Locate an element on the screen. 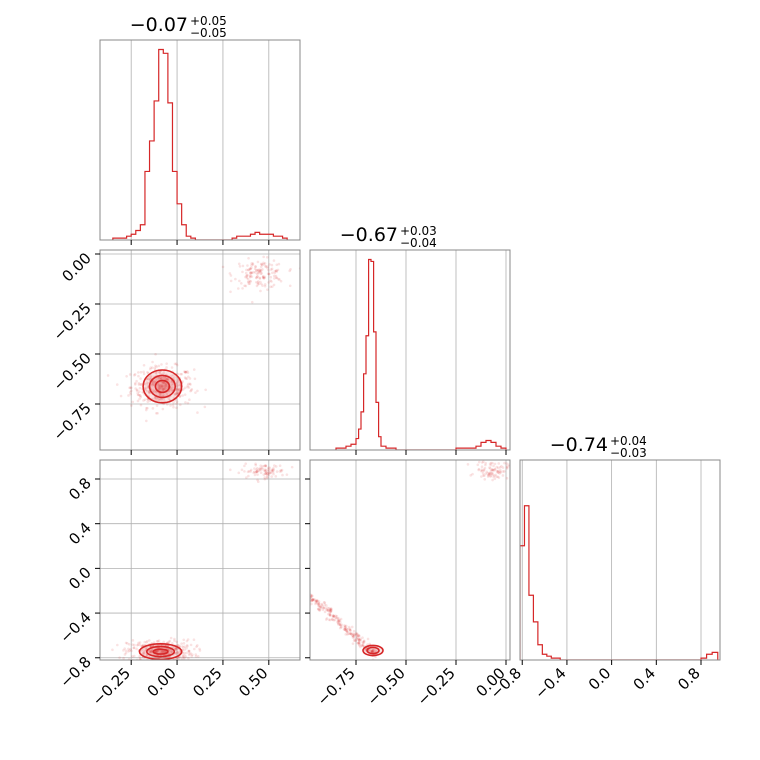  contour-level is located at coordinates (162, 386).